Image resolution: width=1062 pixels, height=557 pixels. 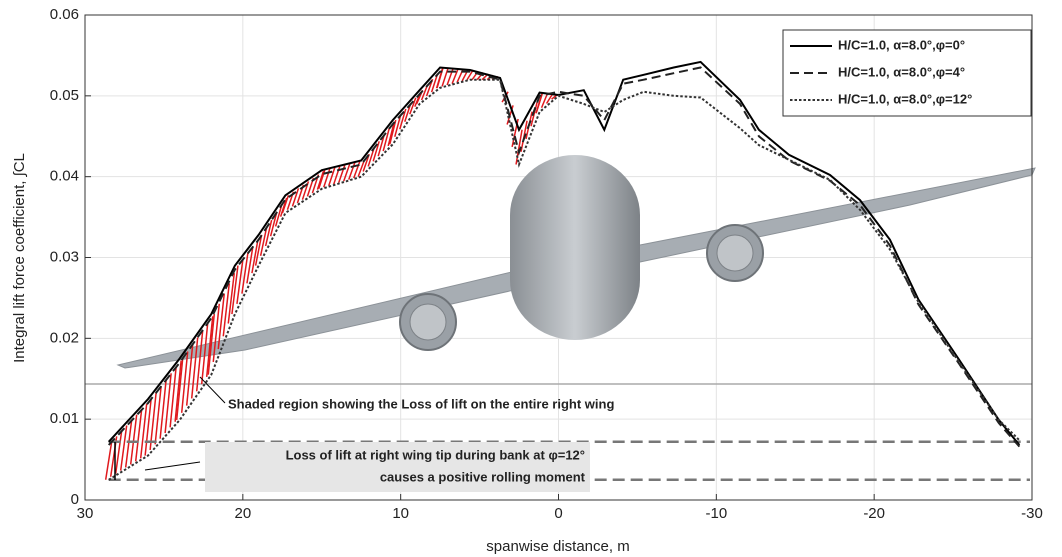 I want to click on x-tick-label: 20, so click(x=242, y=513).